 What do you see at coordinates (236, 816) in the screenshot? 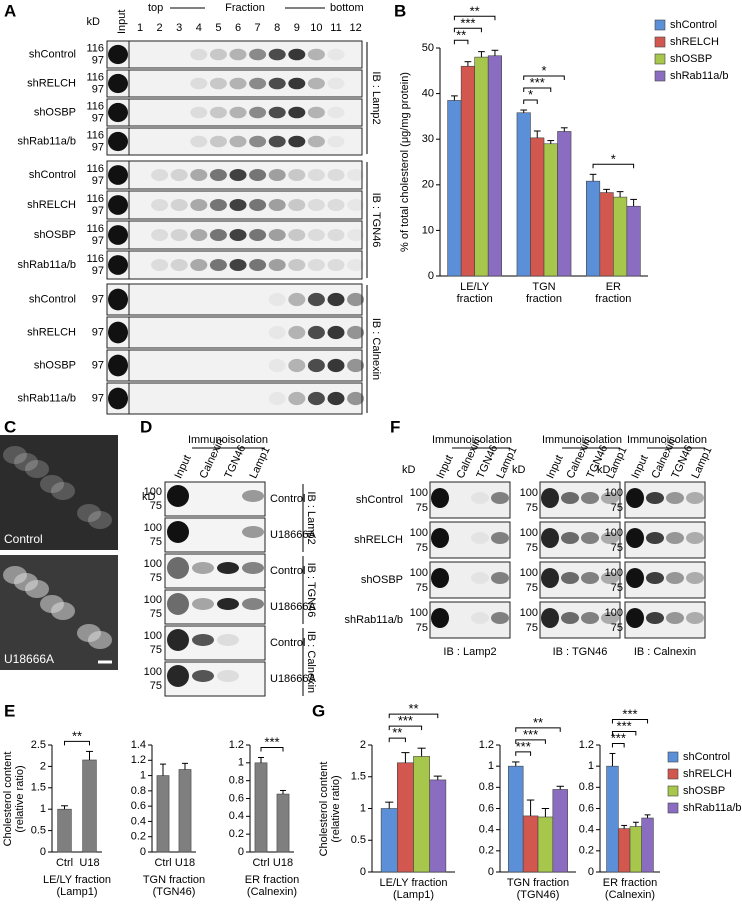
I see `y-tick-label: 0.4` at bounding box center [236, 816].